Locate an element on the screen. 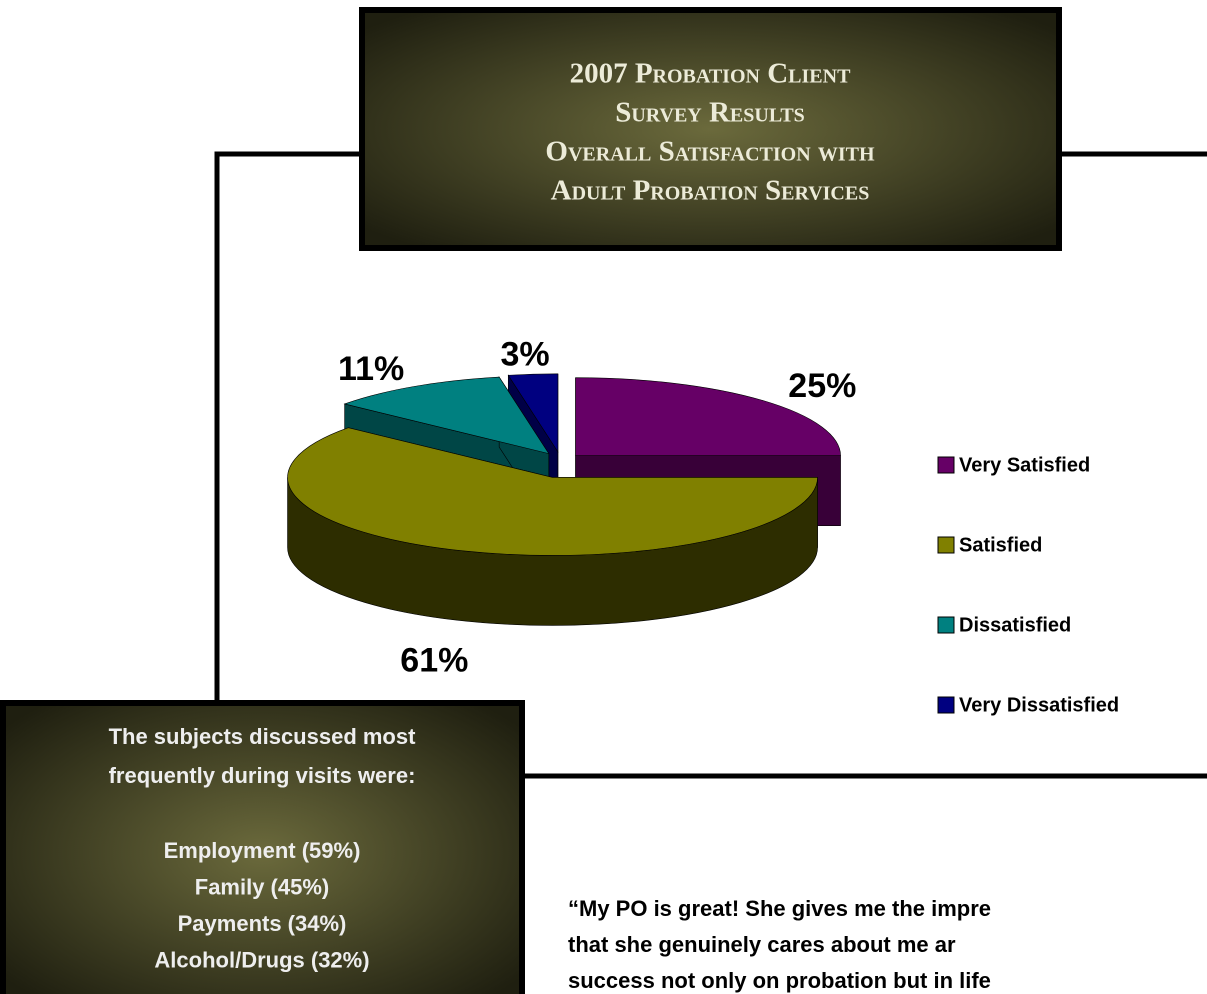 The width and height of the screenshot is (1207, 994). pie is located at coordinates (564, 499).